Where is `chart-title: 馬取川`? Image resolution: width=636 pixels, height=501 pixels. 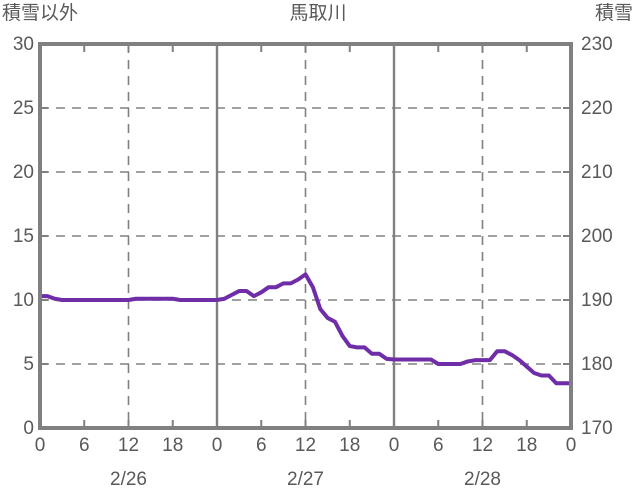 chart-title: 馬取川 is located at coordinates (318, 13).